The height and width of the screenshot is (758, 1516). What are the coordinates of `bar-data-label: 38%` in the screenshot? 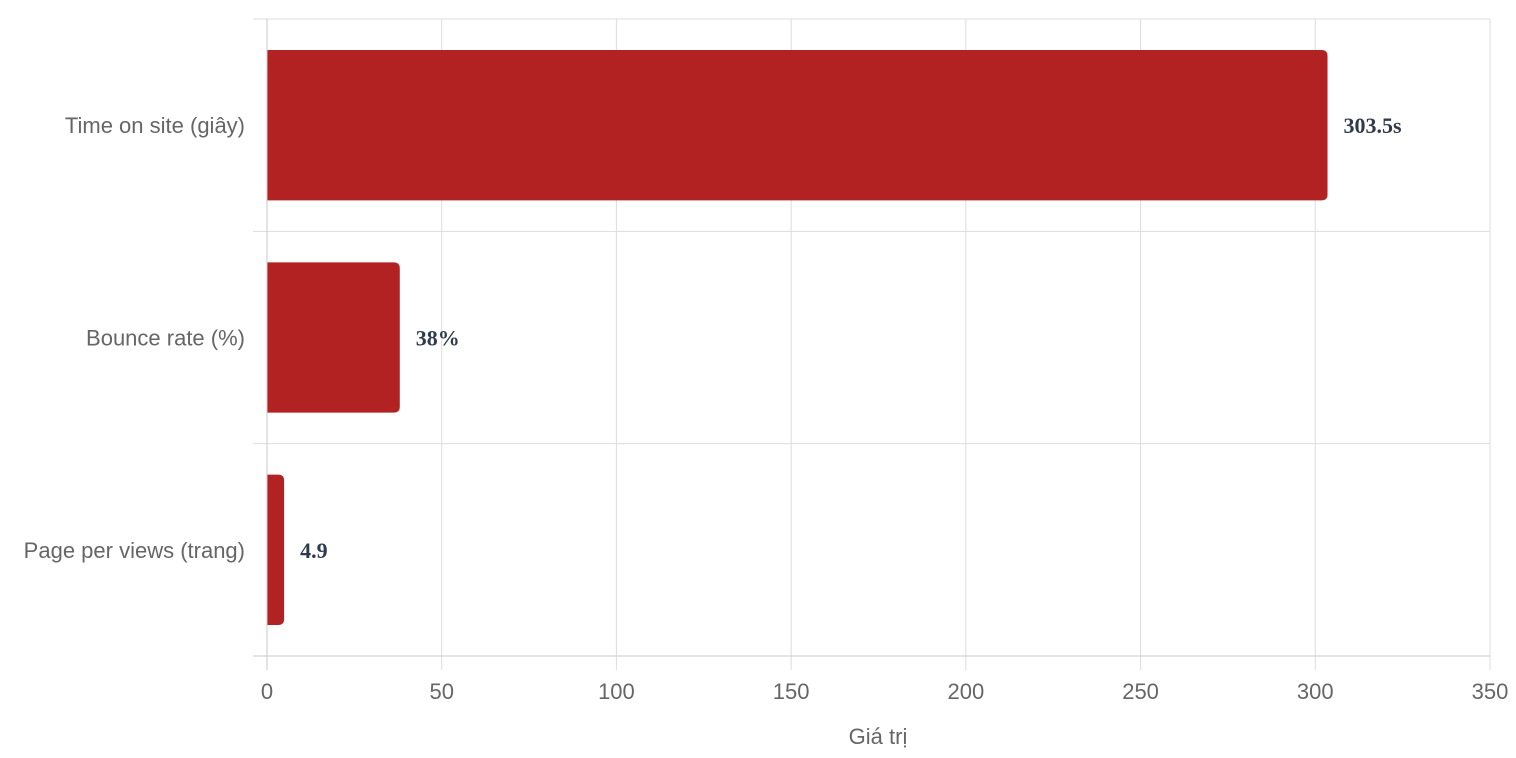 It's located at (438, 338).